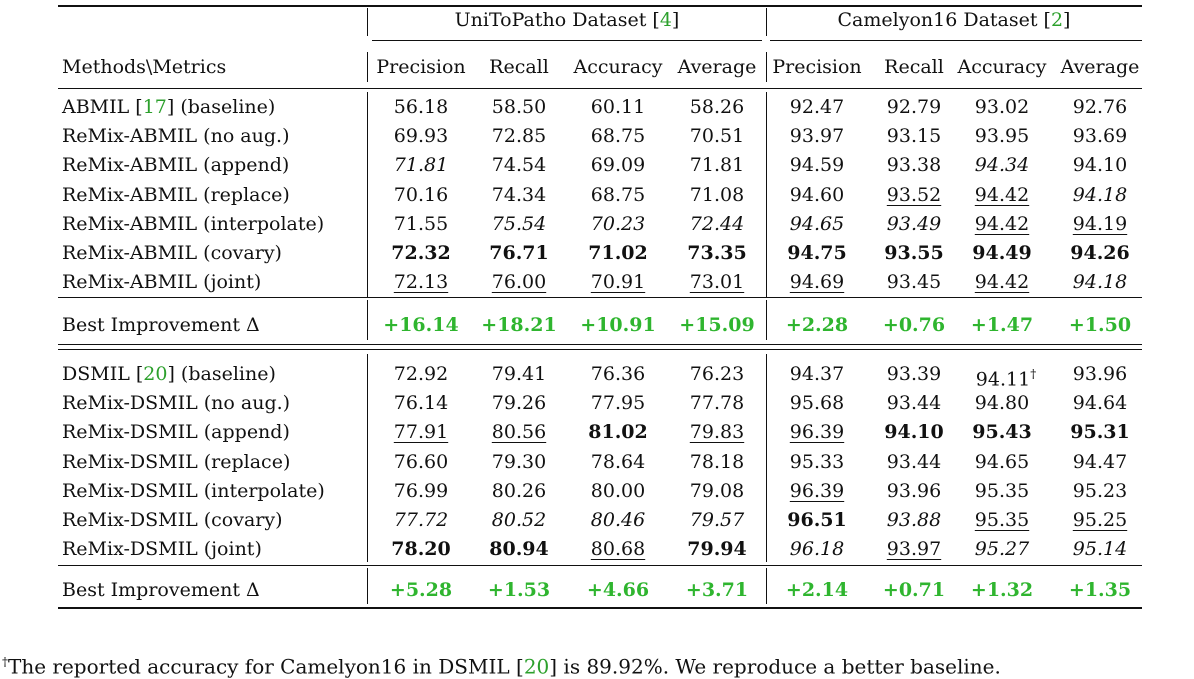 The image size is (1194, 679). Describe the element at coordinates (817, 549) in the screenshot. I see `table-cell: 96.18` at that location.